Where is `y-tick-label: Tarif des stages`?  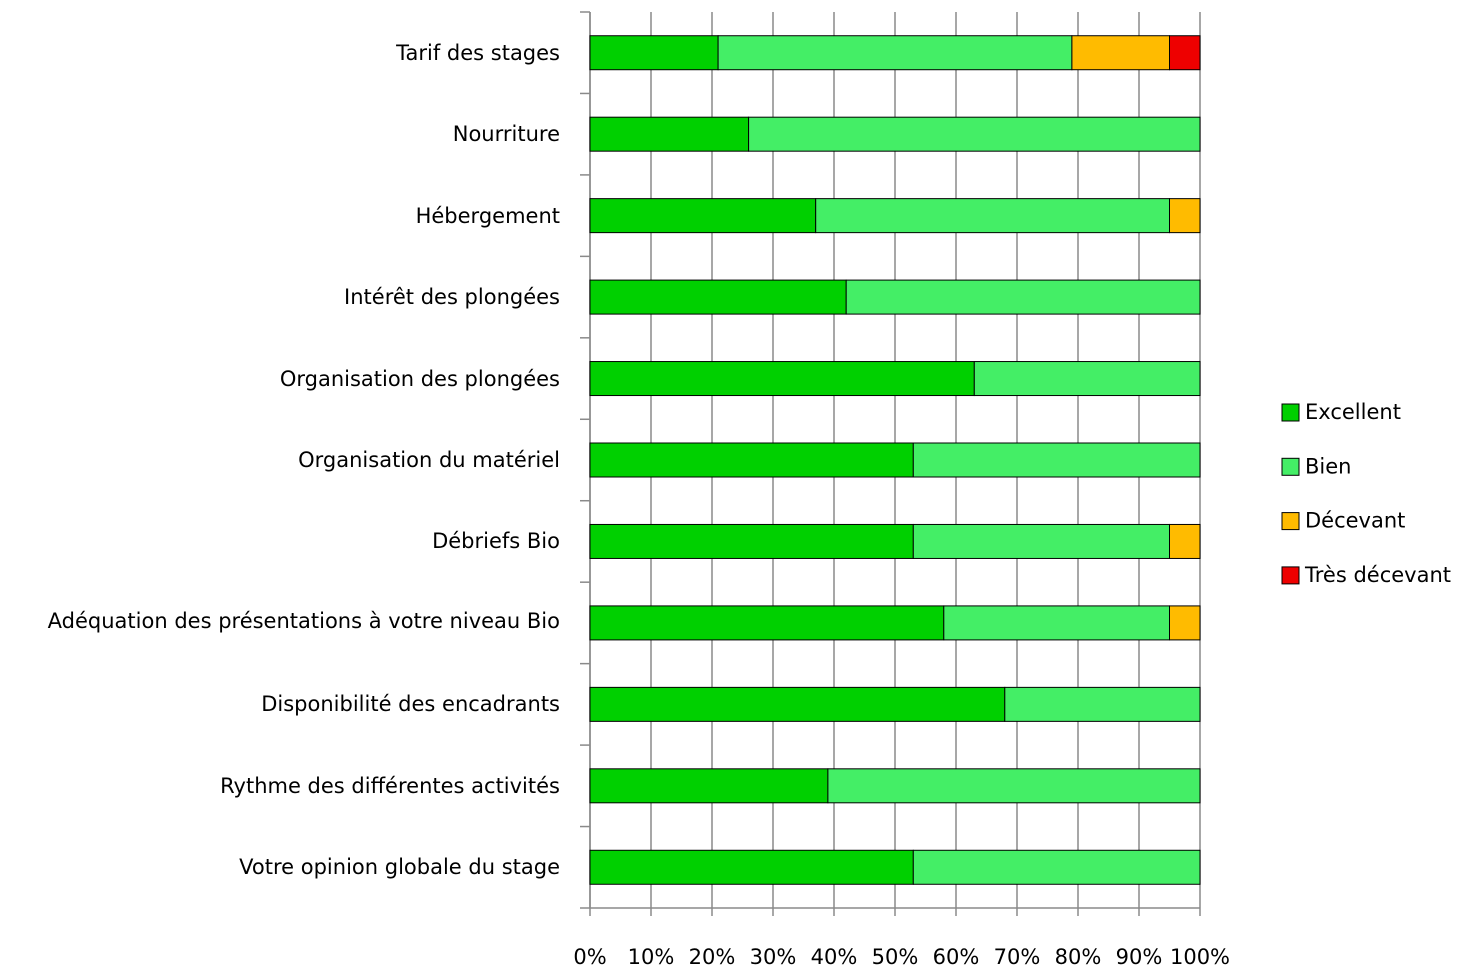 y-tick-label: Tarif des stages is located at coordinates (478, 52).